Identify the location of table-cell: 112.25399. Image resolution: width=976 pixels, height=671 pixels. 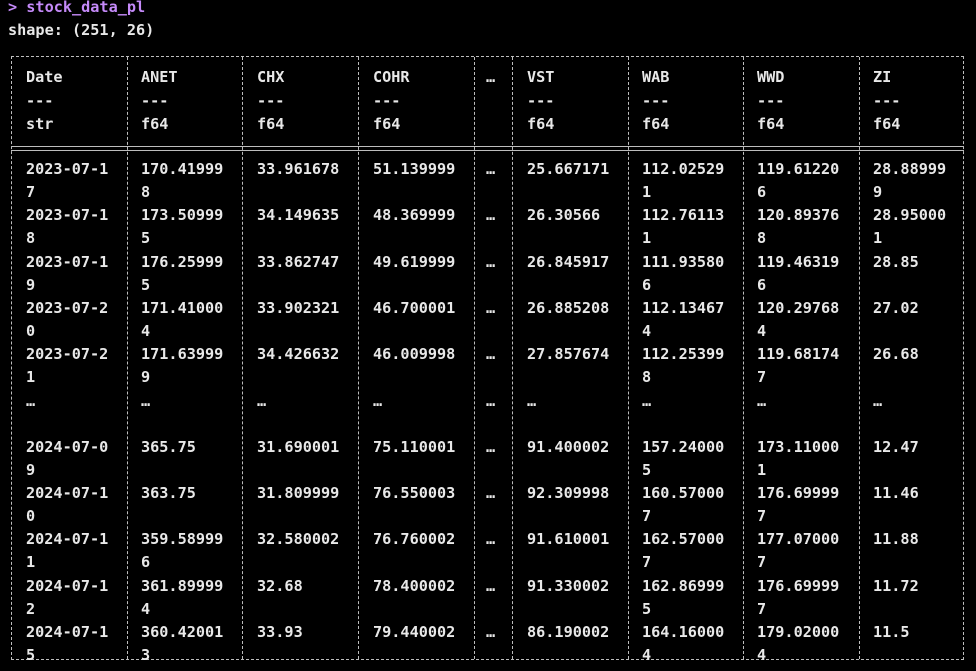
(683, 354).